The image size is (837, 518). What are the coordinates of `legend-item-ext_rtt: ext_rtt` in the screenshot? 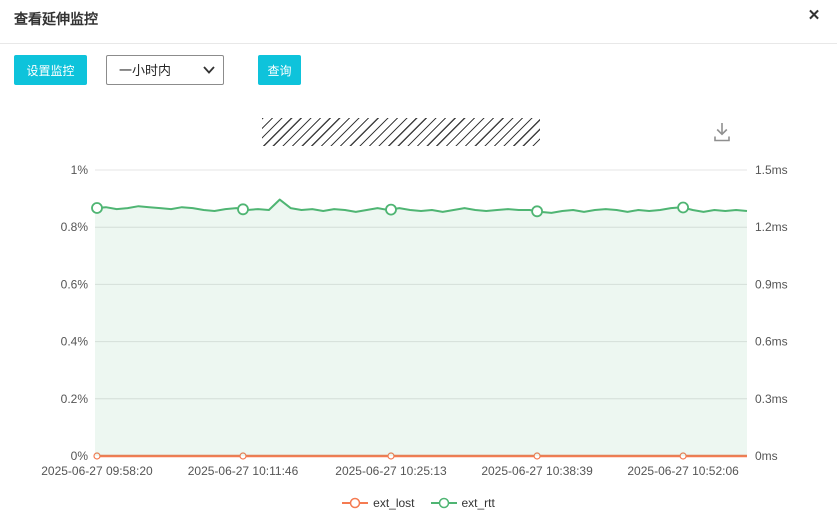 It's located at (462, 503).